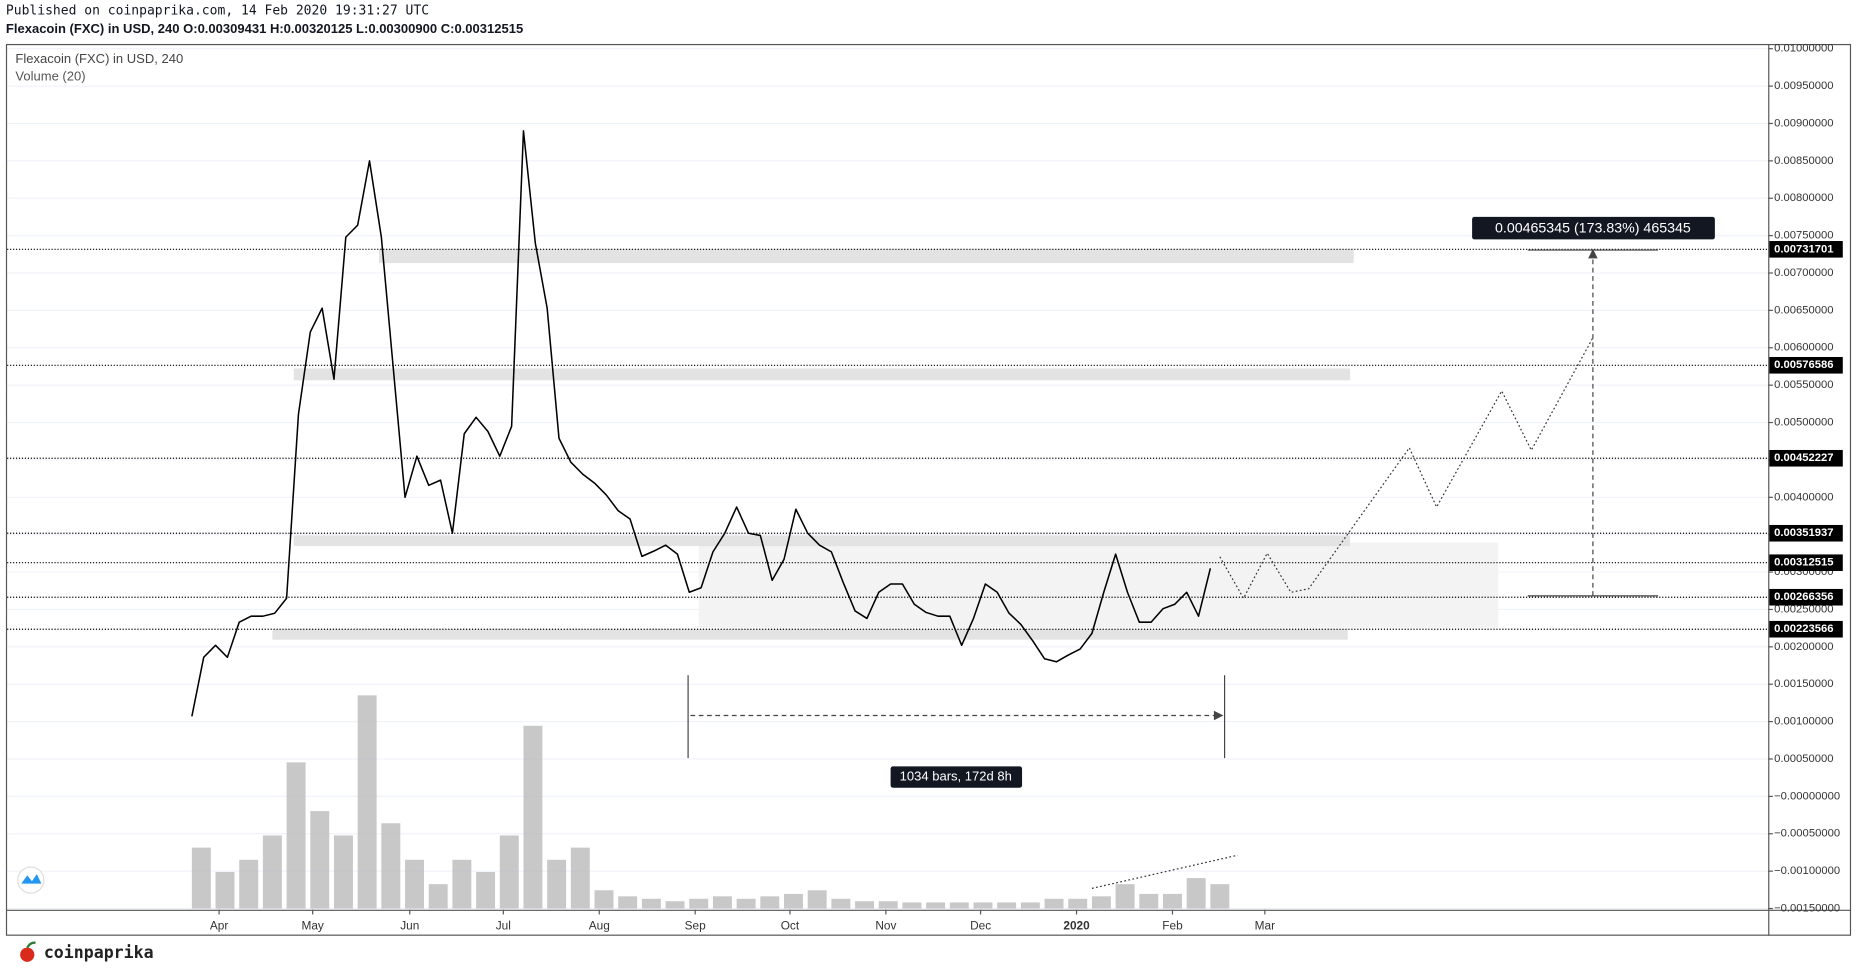 The image size is (1857, 975). Describe the element at coordinates (1803, 123) in the screenshot. I see `y-tick-label: 0.00900000` at that location.